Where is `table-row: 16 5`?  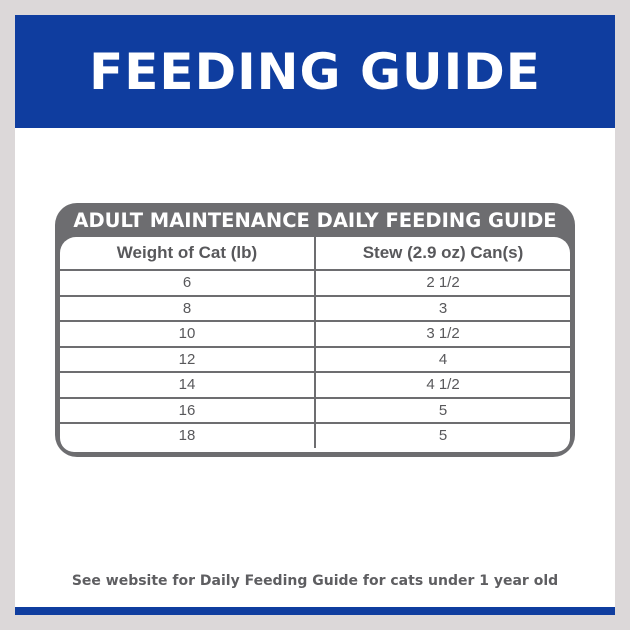
table-row: 16 5 is located at coordinates (315, 410).